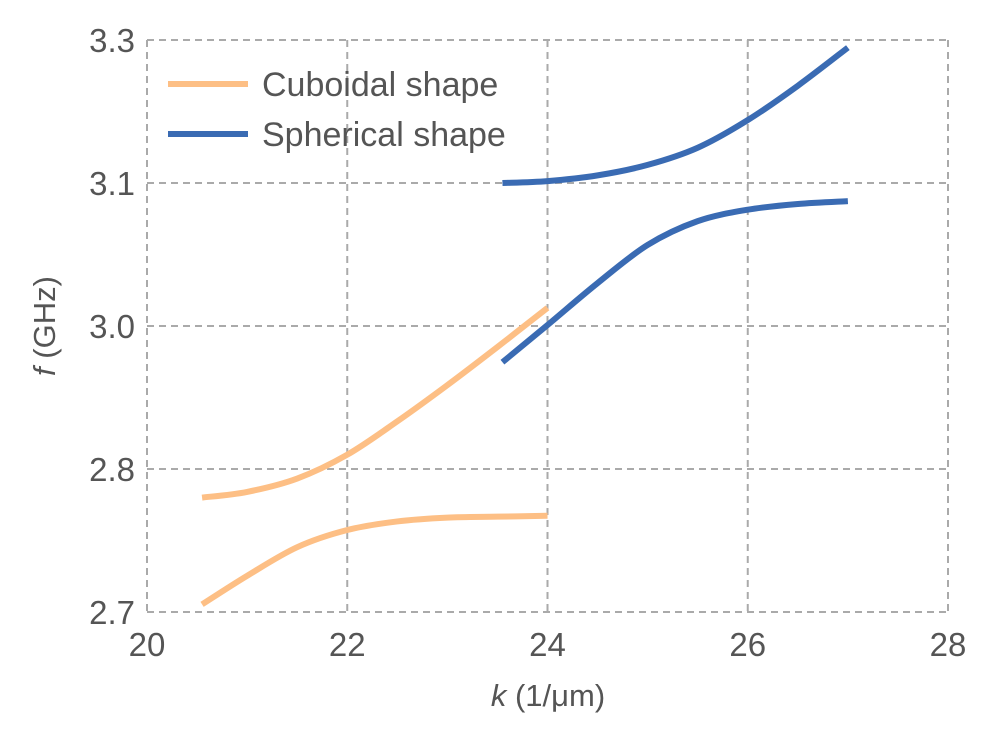 The height and width of the screenshot is (747, 998). What do you see at coordinates (380, 85) in the screenshot?
I see `legend-label-cuboidal: Cuboidal shape` at bounding box center [380, 85].